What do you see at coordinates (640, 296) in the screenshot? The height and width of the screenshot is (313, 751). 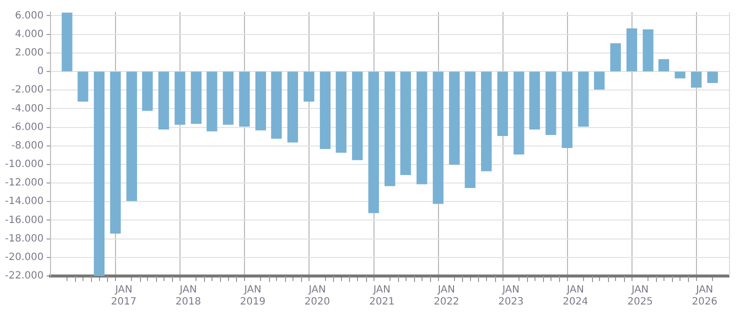 I see `x-tick-label: JAN 2025` at bounding box center [640, 296].